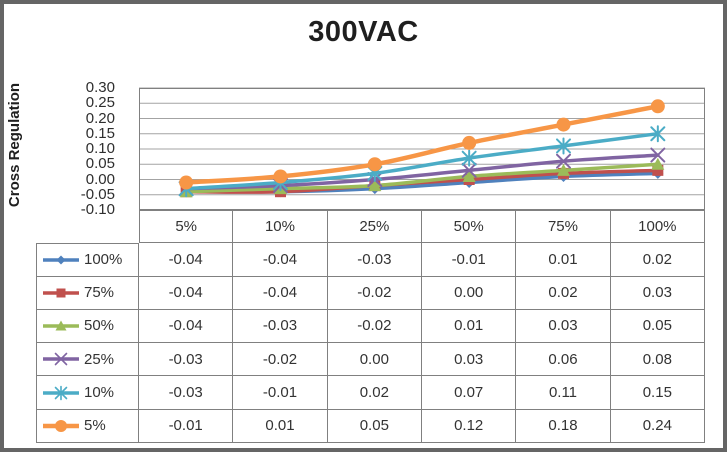 The image size is (727, 452). I want to click on legend-cell: 10%, so click(87, 393).